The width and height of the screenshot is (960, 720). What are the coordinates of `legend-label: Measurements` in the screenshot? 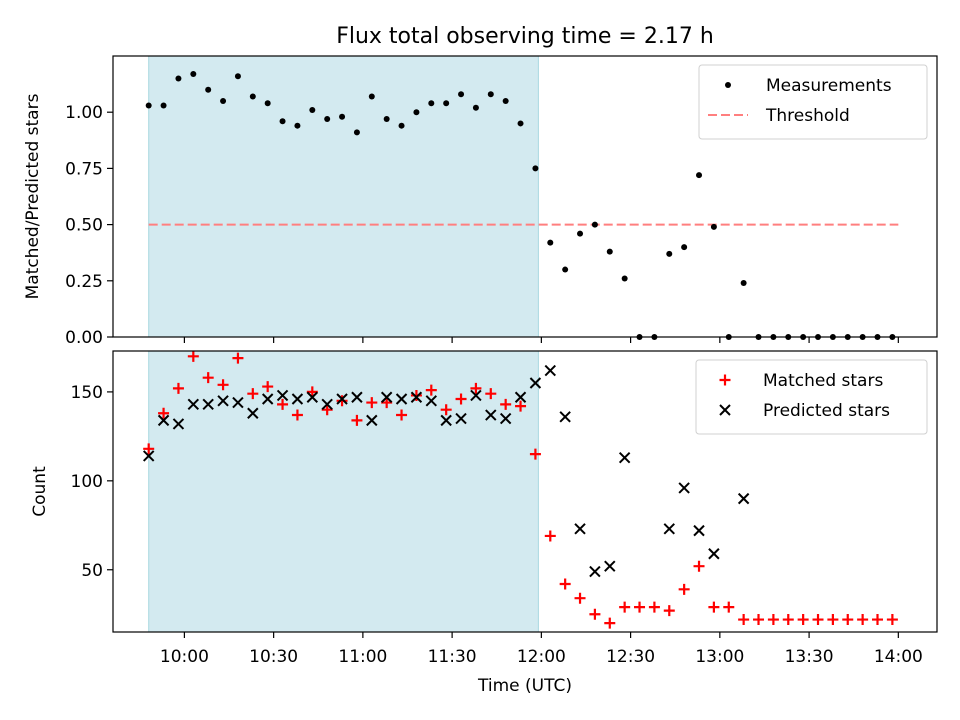 It's located at (829, 86).